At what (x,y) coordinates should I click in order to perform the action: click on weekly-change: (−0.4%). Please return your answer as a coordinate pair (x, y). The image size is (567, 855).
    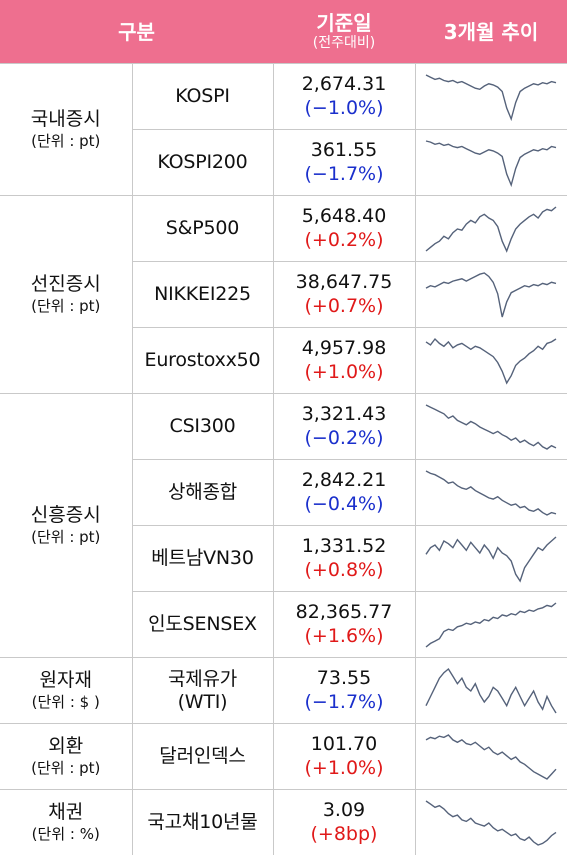
    Looking at the image, I should click on (344, 505).